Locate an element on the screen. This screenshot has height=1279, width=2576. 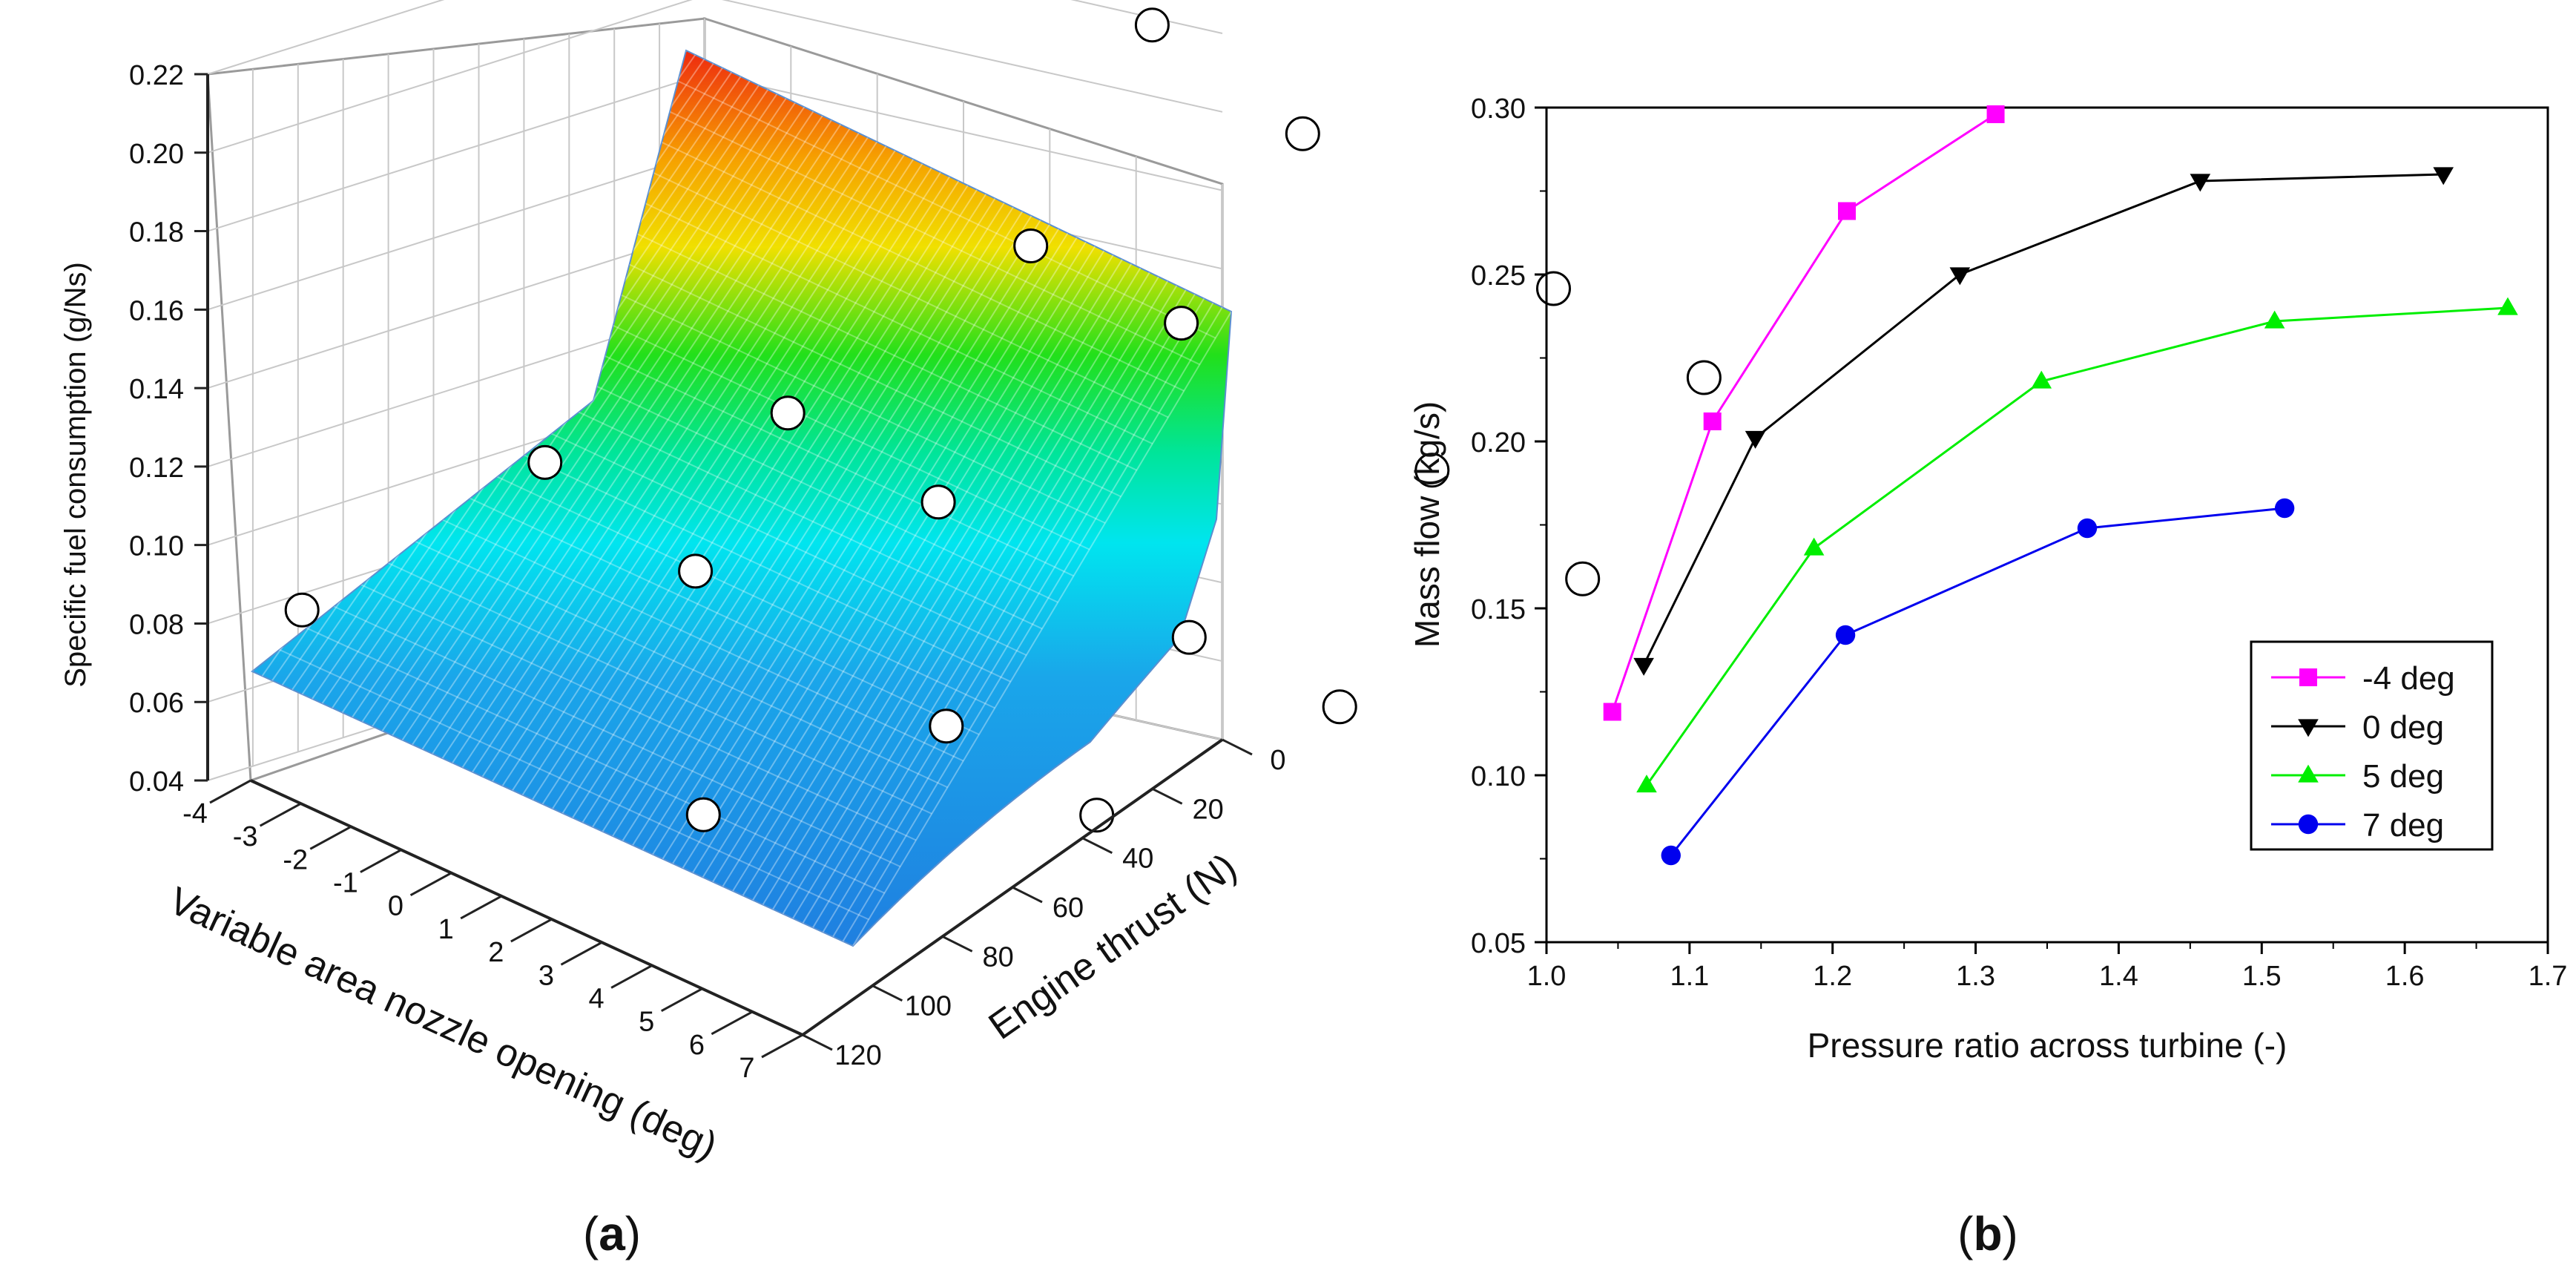
panel-b-x-tick-label: 1.7 is located at coordinates (2548, 977).